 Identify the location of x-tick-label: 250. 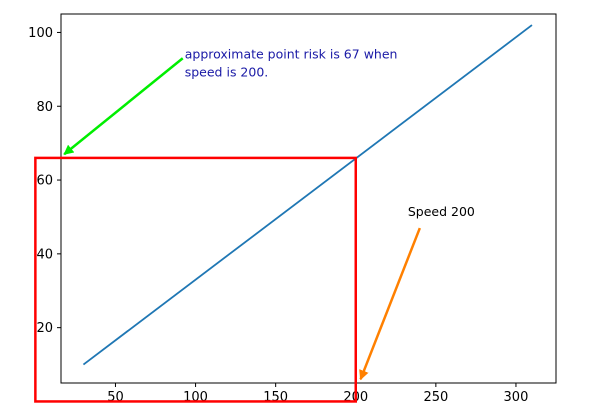
(435, 397).